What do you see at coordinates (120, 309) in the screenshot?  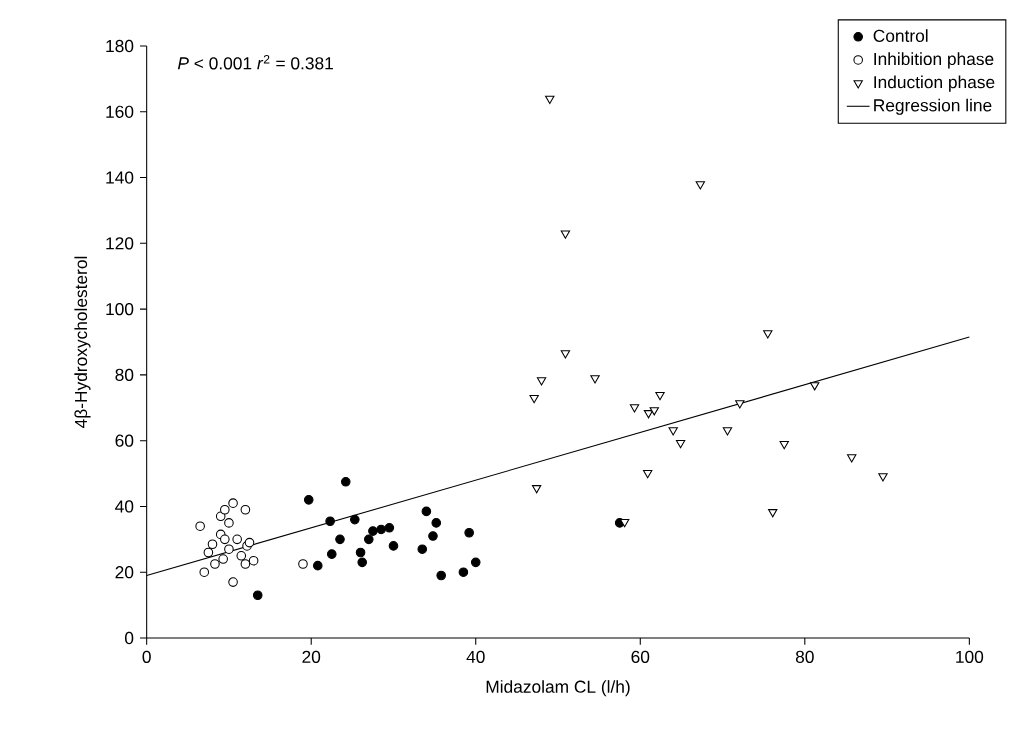 I see `y-tick-label: 100` at bounding box center [120, 309].